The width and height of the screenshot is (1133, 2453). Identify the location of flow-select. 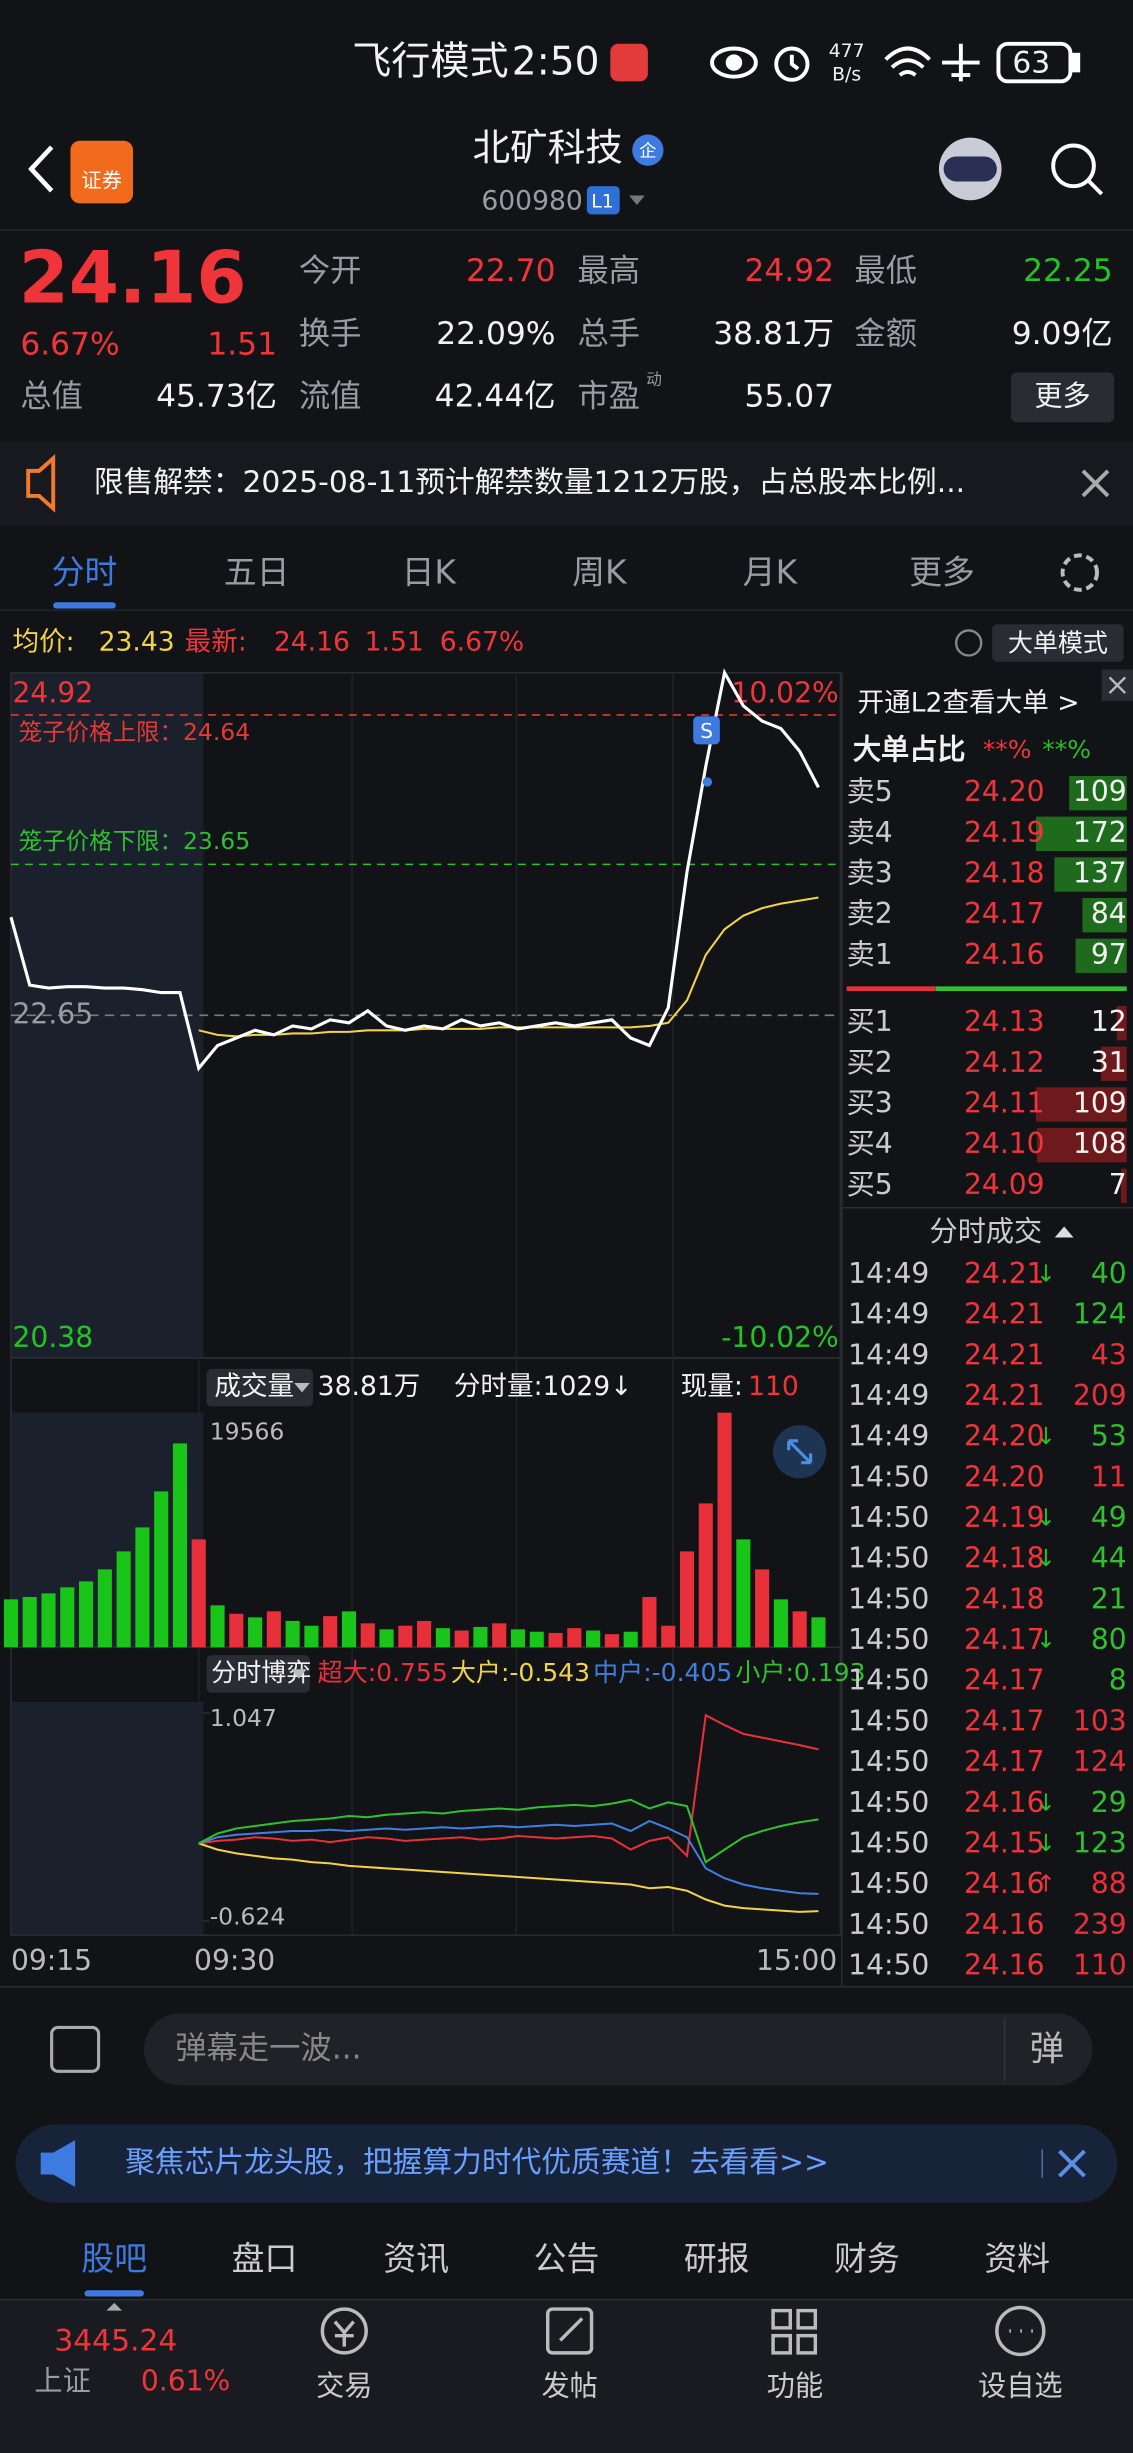
(258, 1674).